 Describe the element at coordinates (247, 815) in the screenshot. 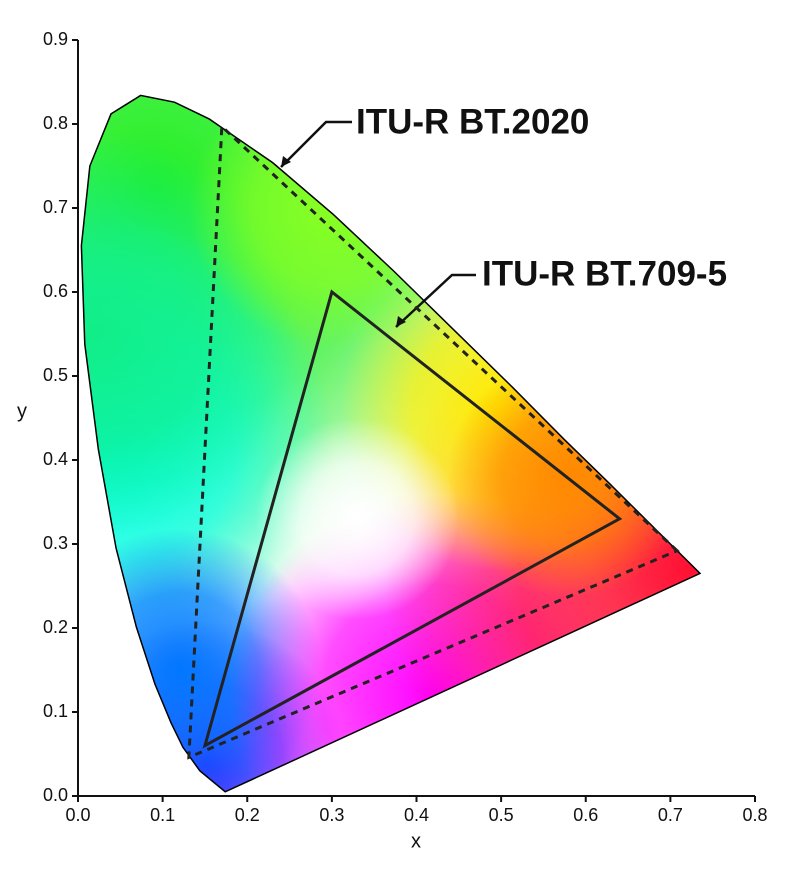

I see `x-tick-label: 0.2` at that location.